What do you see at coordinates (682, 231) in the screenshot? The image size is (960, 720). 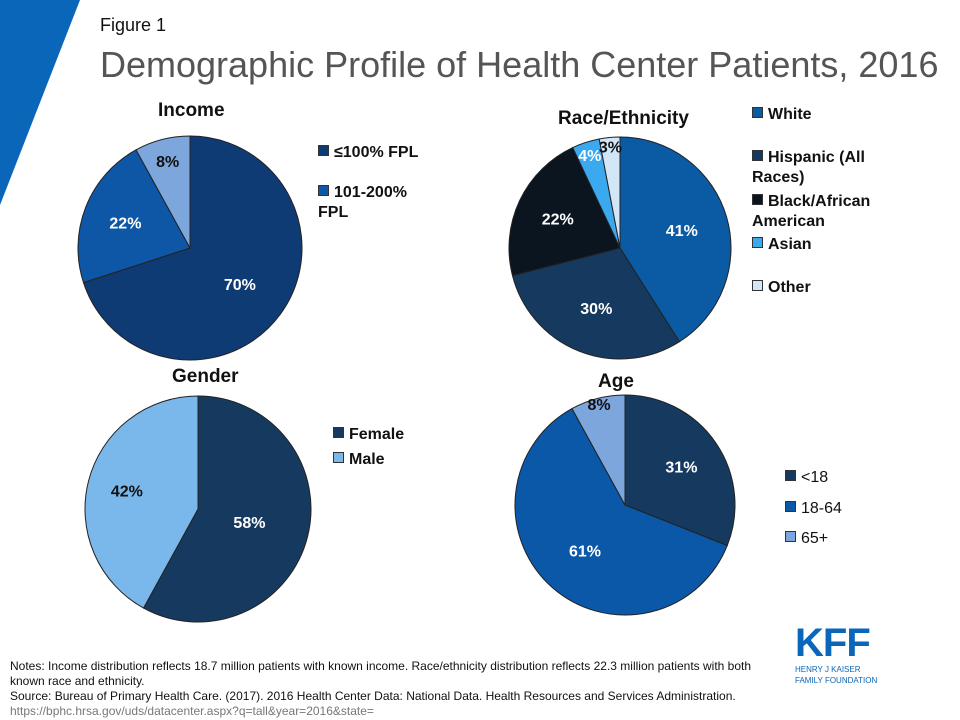 I see `data-label: 41%` at bounding box center [682, 231].